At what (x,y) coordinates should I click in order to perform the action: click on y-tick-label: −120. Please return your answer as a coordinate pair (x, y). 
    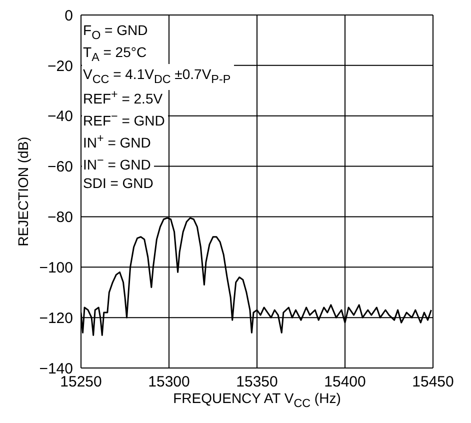
    Looking at the image, I should click on (56, 318).